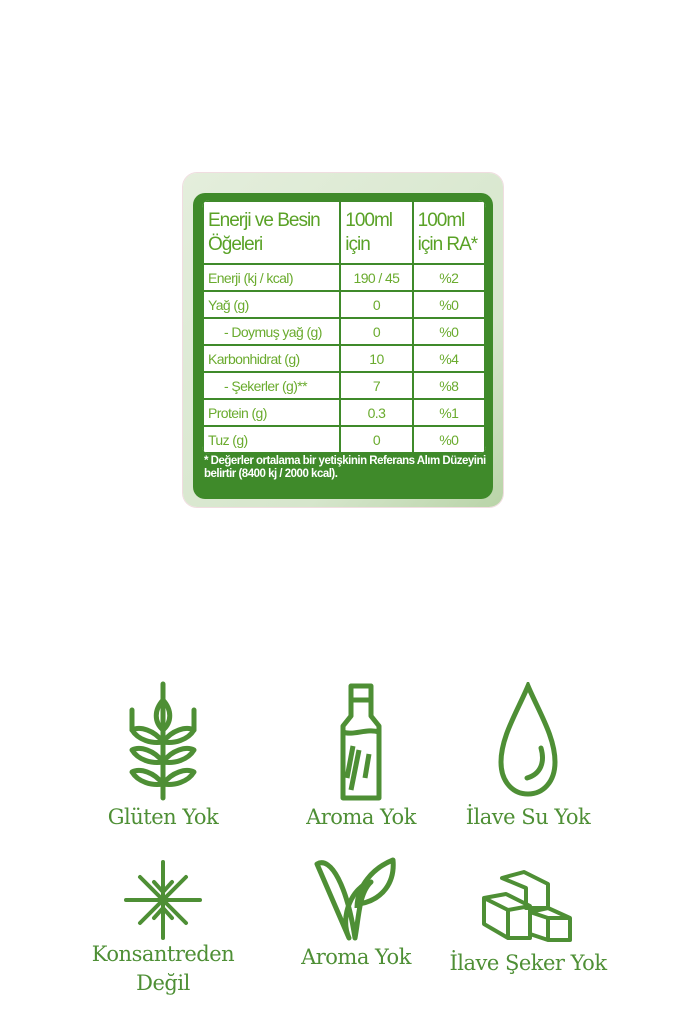 This screenshot has height=1024, width=682. I want to click on table-row: - Doymuş yağ (g) 0 %0, so click(344, 331).